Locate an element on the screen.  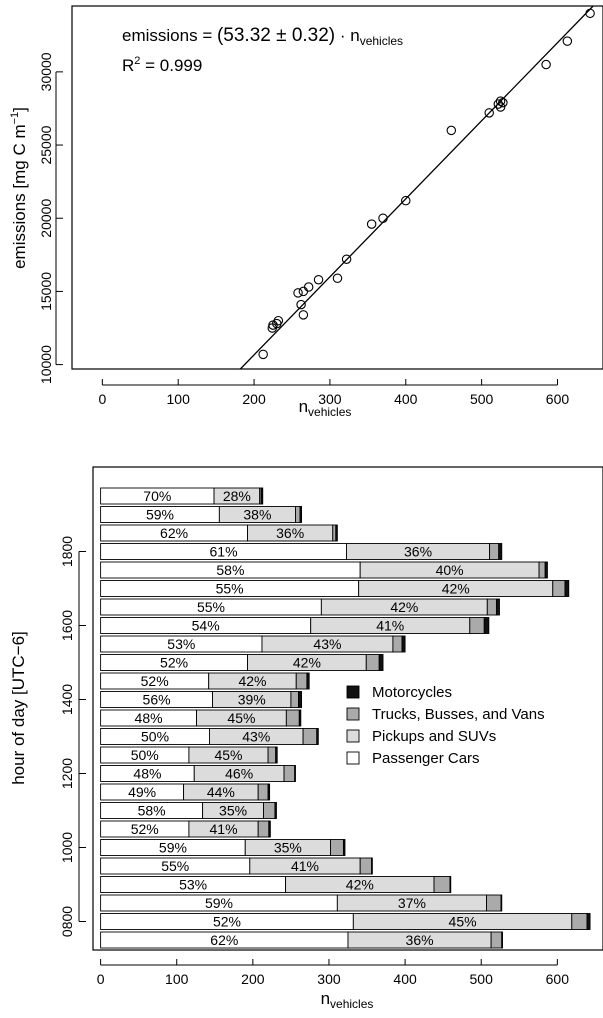
pickups-percent-label: 46% is located at coordinates (239, 774).